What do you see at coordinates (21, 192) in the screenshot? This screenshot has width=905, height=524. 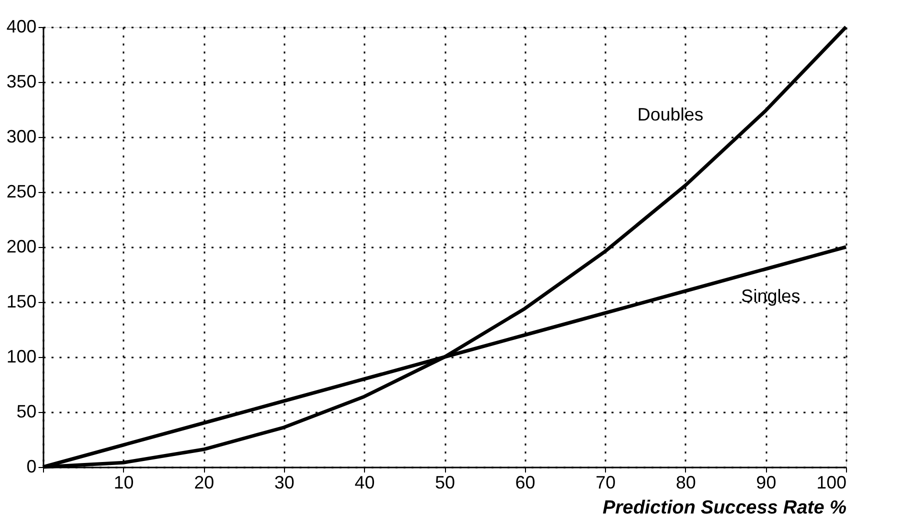 I see `y-tick-label: 250` at bounding box center [21, 192].